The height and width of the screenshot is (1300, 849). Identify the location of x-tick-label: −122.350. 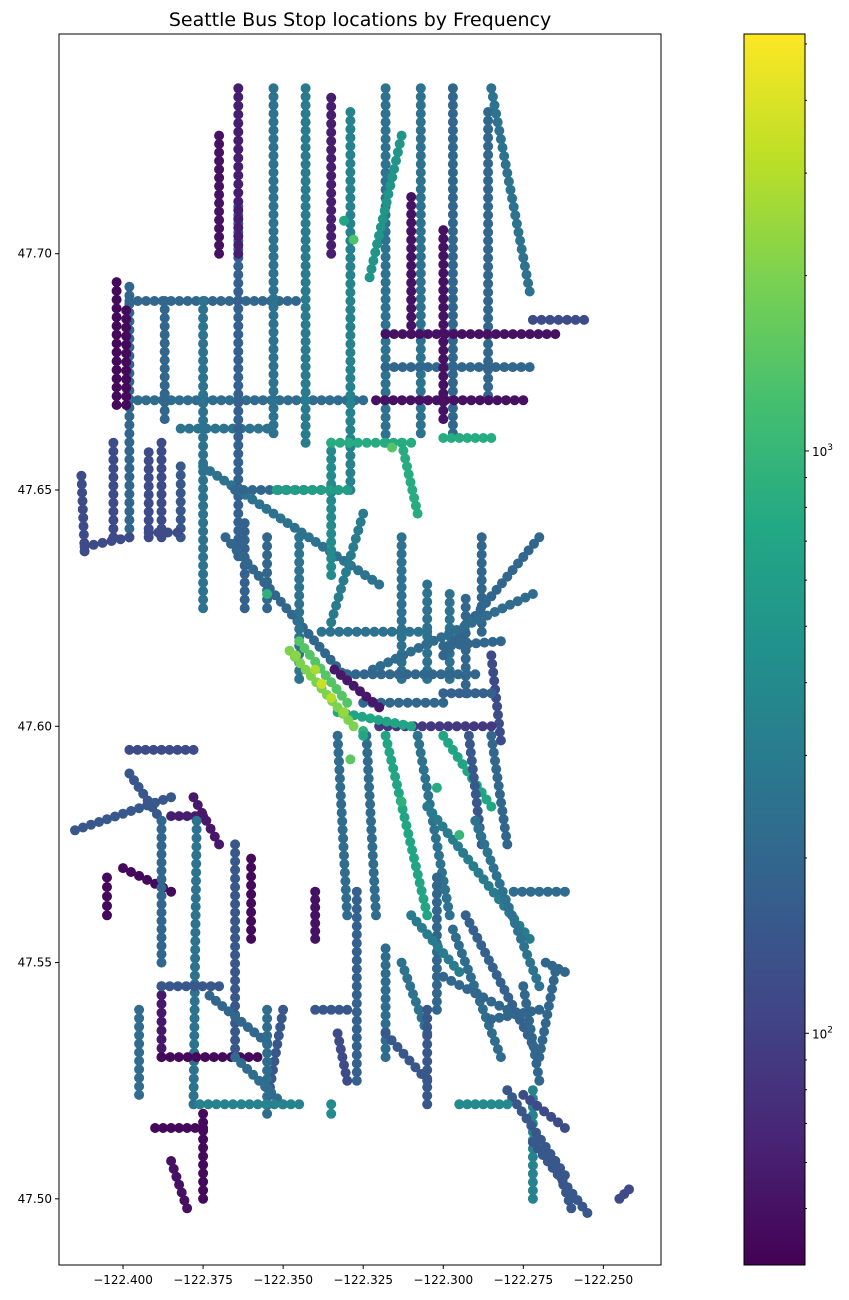
(283, 1280).